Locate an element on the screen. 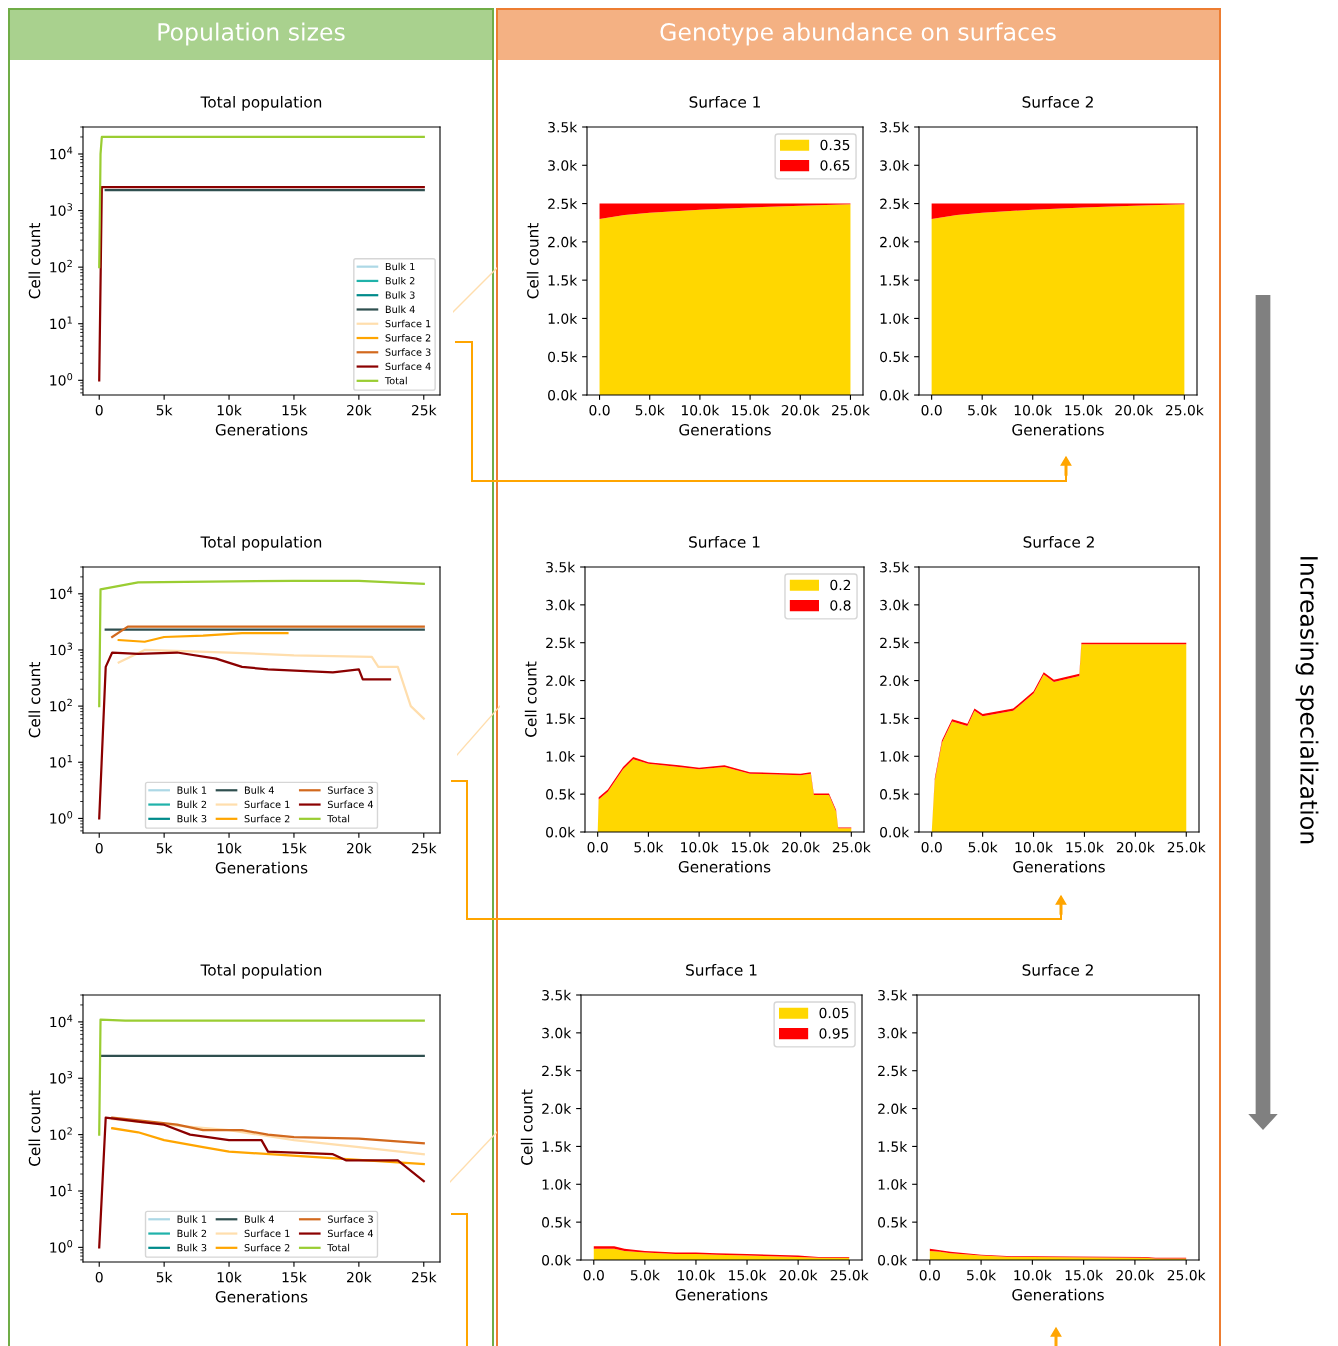 This screenshot has height=1346, width=1338. legend-label: Bulk 2 is located at coordinates (192, 804).